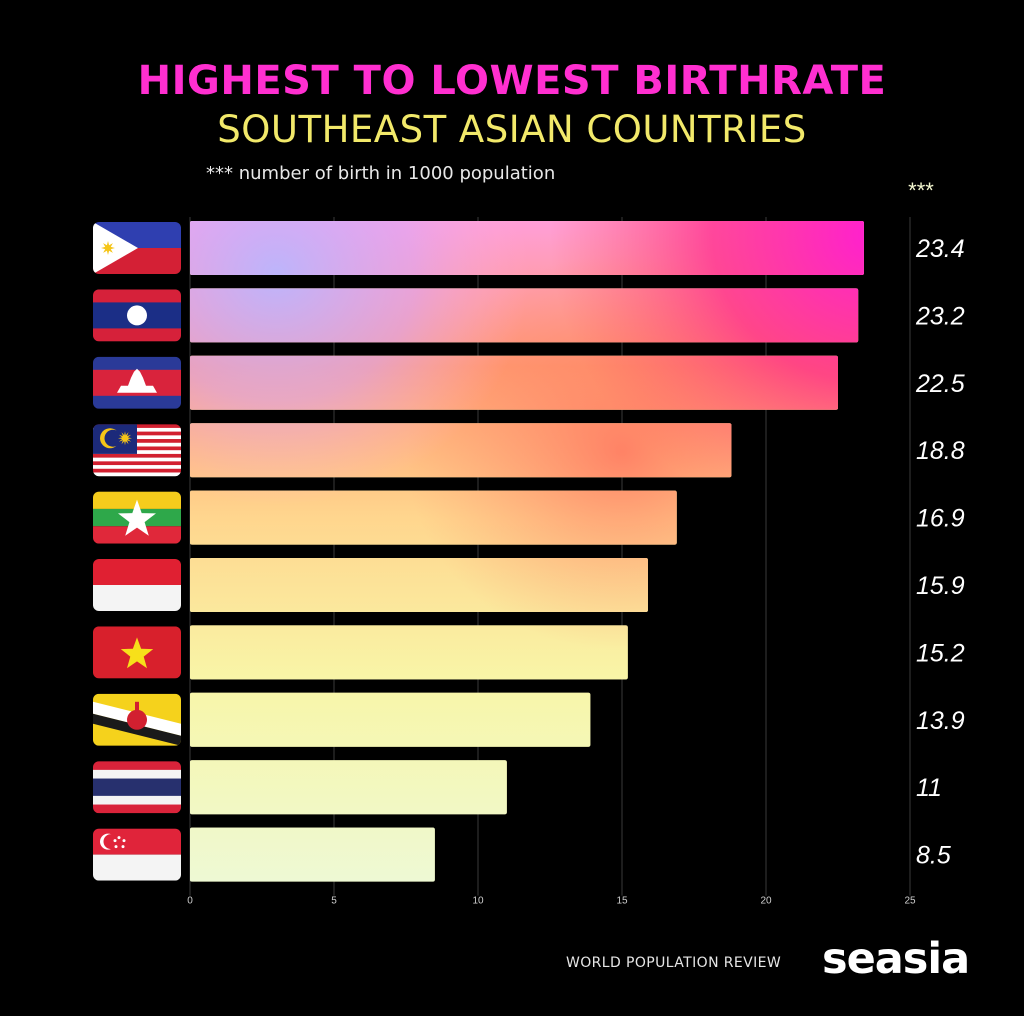 This screenshot has width=1024, height=1016. Describe the element at coordinates (137, 382) in the screenshot. I see `cambodia-flag-icon` at that location.